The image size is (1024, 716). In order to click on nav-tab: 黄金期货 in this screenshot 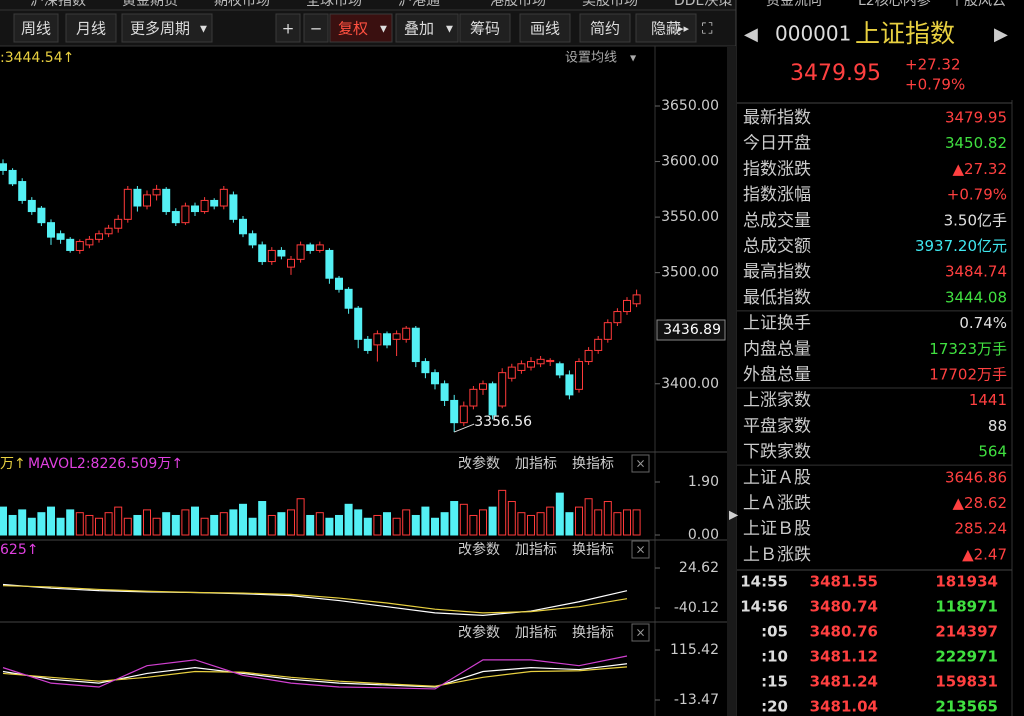, I will do `click(150, 4)`.